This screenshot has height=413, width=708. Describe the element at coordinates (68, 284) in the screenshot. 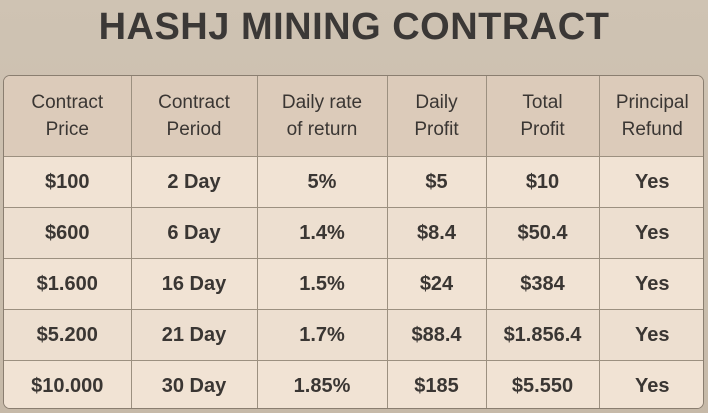

I see `cell-contract-price: $1.600` at that location.